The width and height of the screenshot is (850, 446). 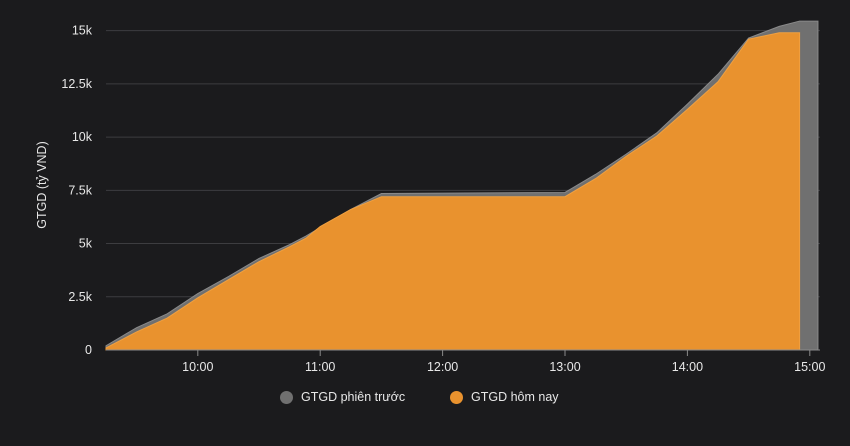 What do you see at coordinates (80, 297) in the screenshot?
I see `y-tick-label: 2.5k` at bounding box center [80, 297].